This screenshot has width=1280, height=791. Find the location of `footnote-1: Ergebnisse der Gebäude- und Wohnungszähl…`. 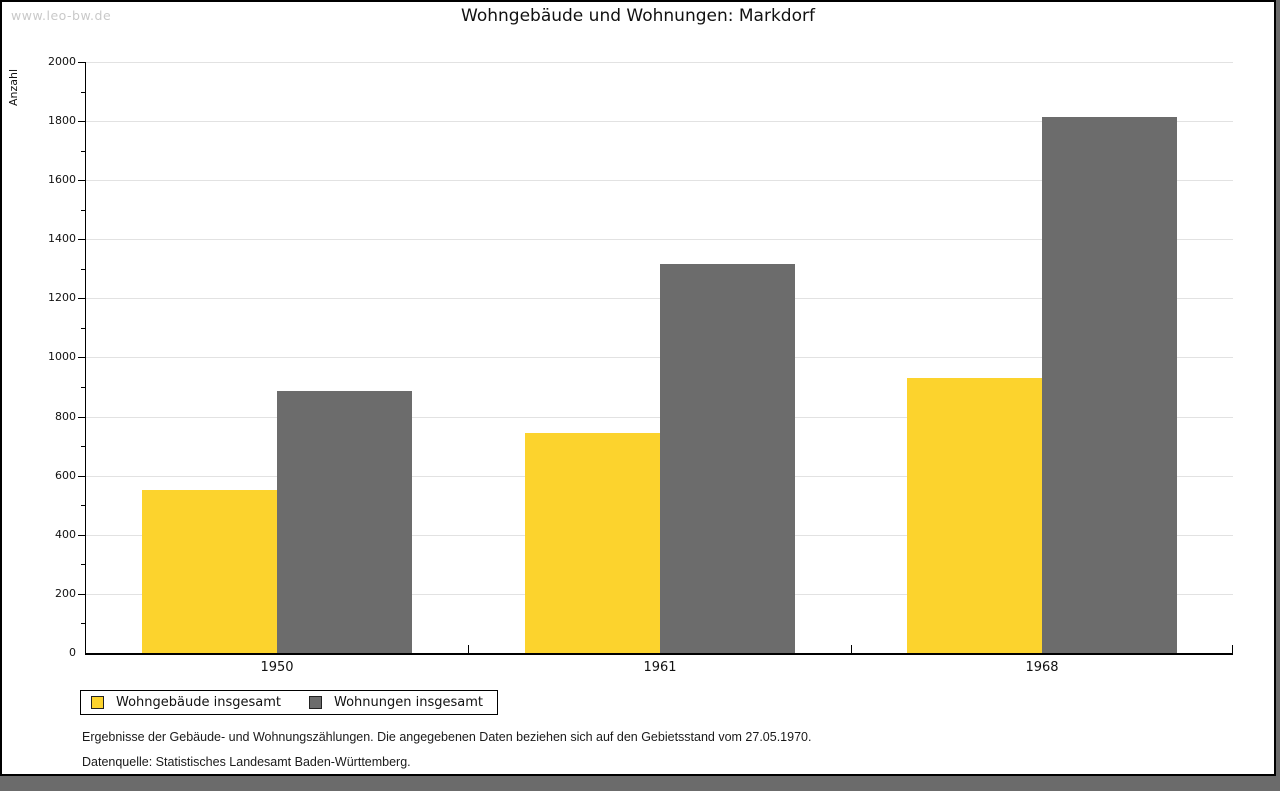

footnote-1: Ergebnisse der Gebäude- und Wohnungszähl… is located at coordinates (447, 737).